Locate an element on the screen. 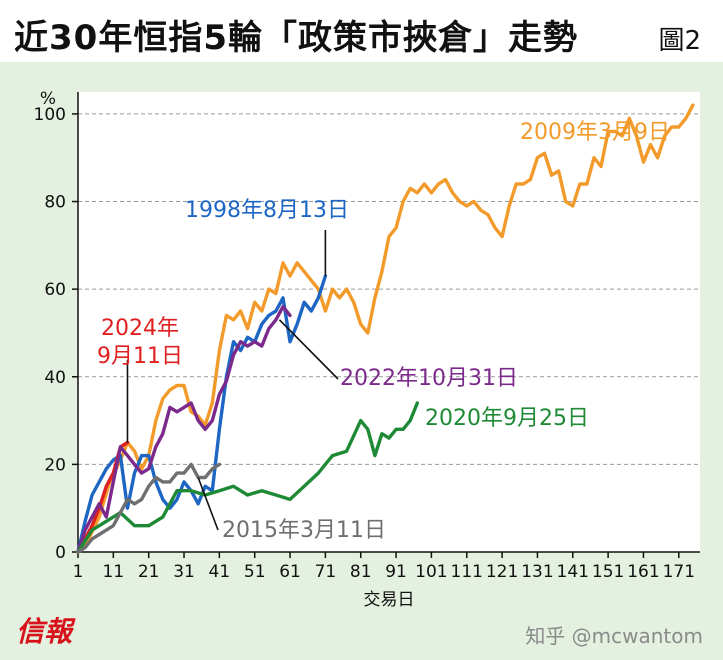  x-tick-label-101: 101 is located at coordinates (431, 572).